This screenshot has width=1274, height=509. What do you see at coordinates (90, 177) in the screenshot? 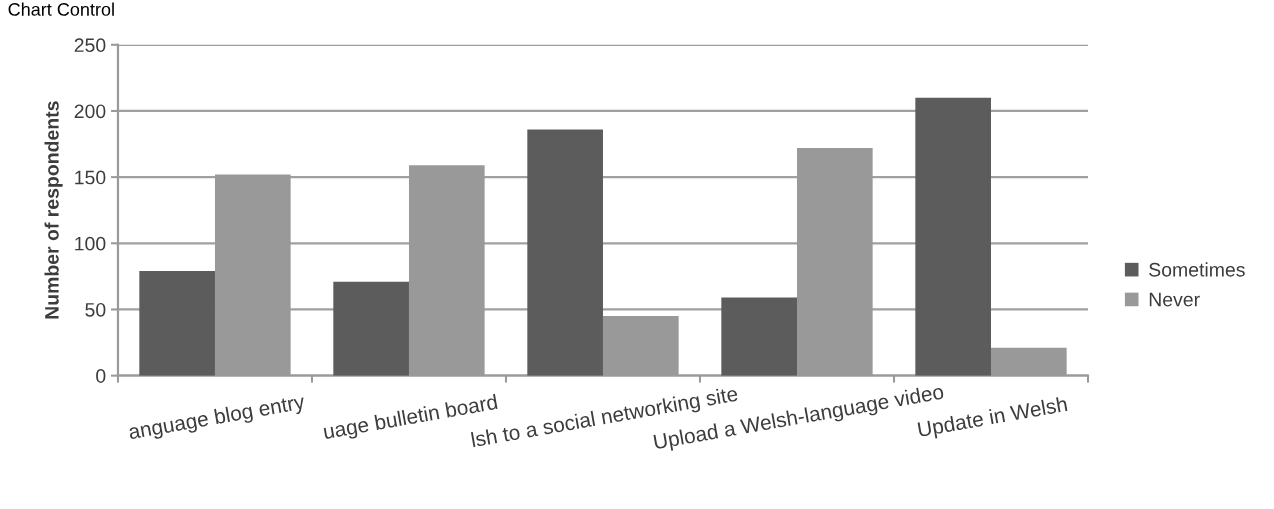
I see `y-tick-label: 150` at bounding box center [90, 177].